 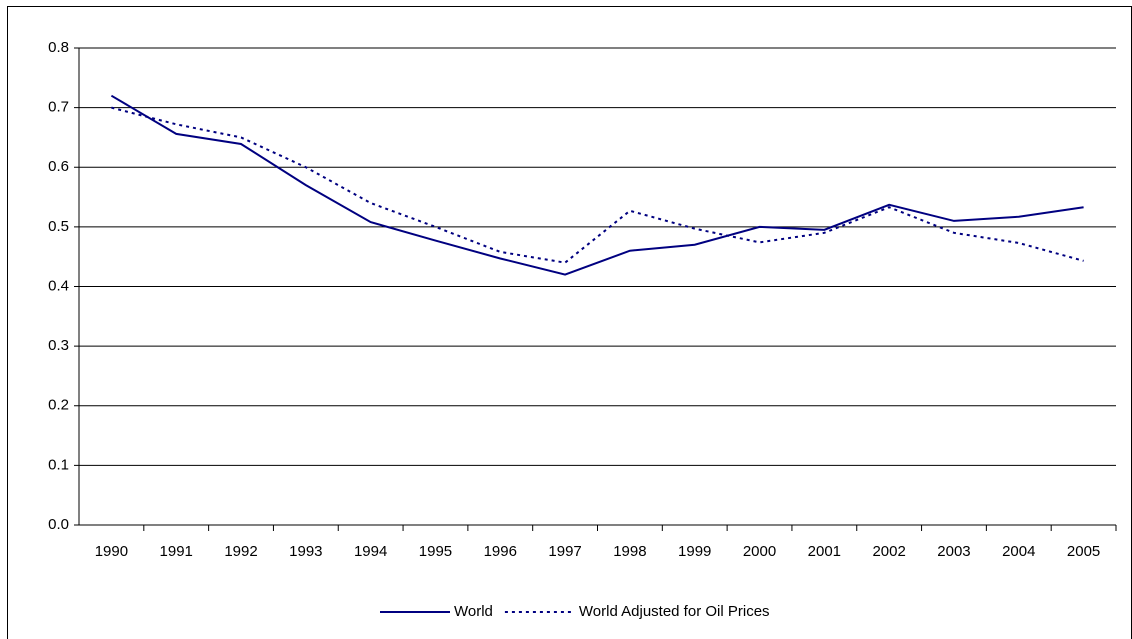 What do you see at coordinates (473, 611) in the screenshot?
I see `legend-label: World` at bounding box center [473, 611].